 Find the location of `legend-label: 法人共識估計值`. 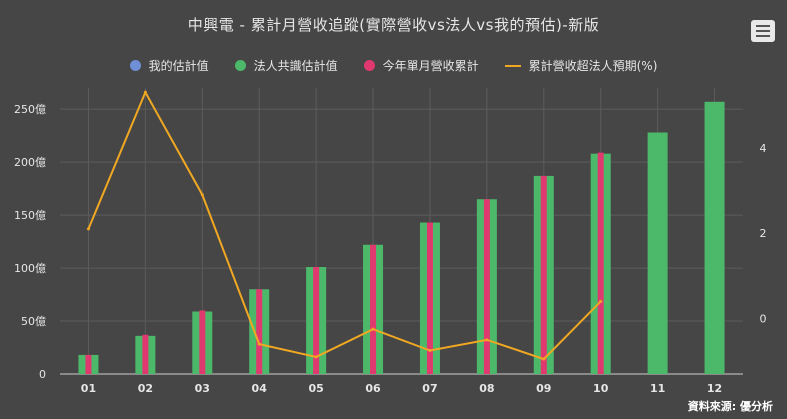

legend-label: 法人共識估計值 is located at coordinates (295, 66).